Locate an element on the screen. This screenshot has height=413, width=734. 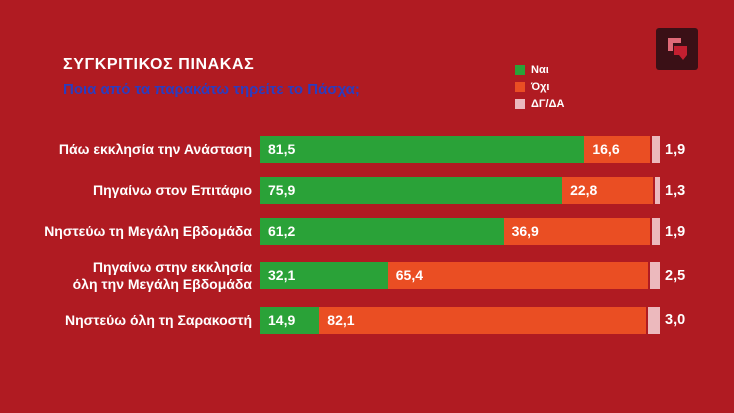
segment-value: 81,5 is located at coordinates (282, 149).